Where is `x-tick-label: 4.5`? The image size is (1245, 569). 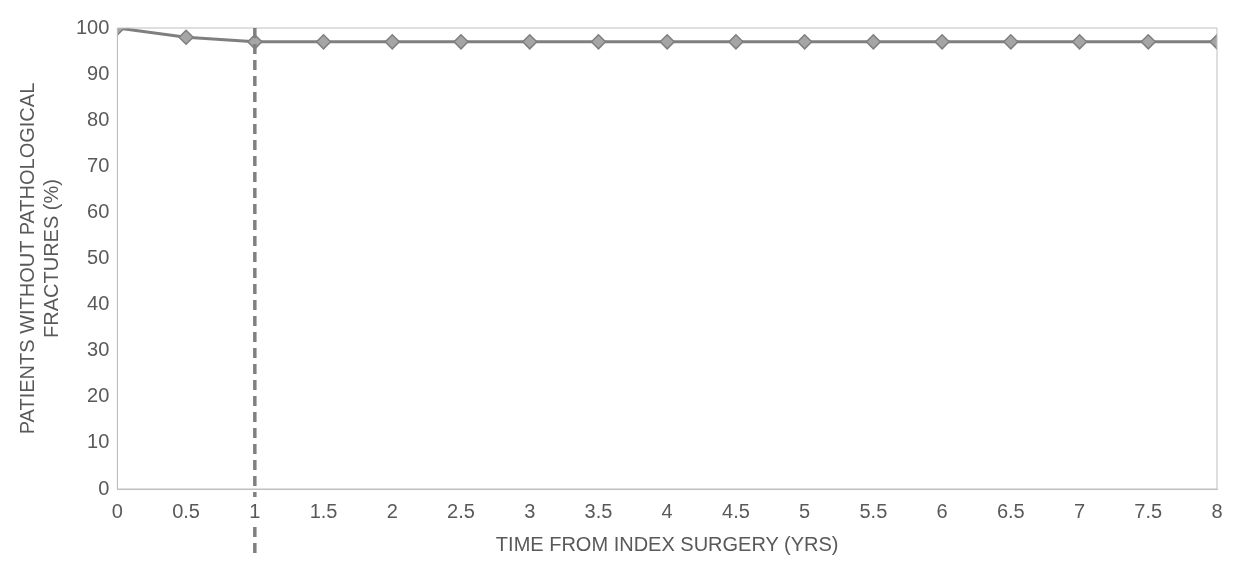 x-tick-label: 4.5 is located at coordinates (736, 510).